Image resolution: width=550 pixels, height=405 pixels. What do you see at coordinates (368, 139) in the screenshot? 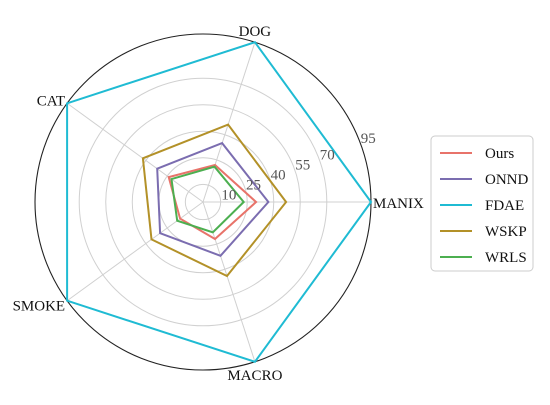
I see `r-tick-label: 95` at bounding box center [368, 139].